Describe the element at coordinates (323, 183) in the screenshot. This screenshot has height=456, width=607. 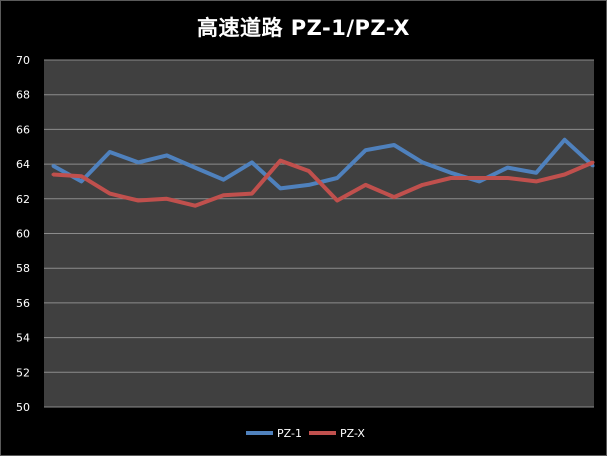
I see `series-line-pz-x` at that location.